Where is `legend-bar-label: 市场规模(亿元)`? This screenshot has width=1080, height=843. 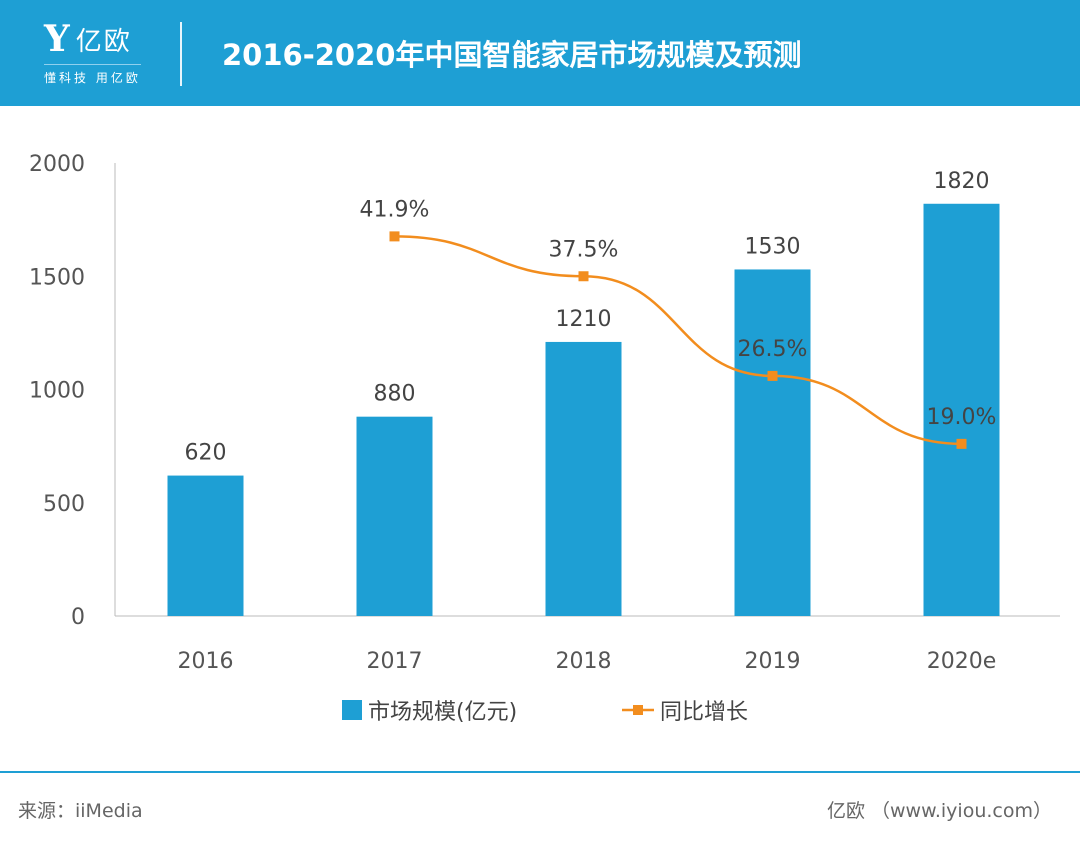
legend-bar-label: 市场规模(亿元) is located at coordinates (442, 712).